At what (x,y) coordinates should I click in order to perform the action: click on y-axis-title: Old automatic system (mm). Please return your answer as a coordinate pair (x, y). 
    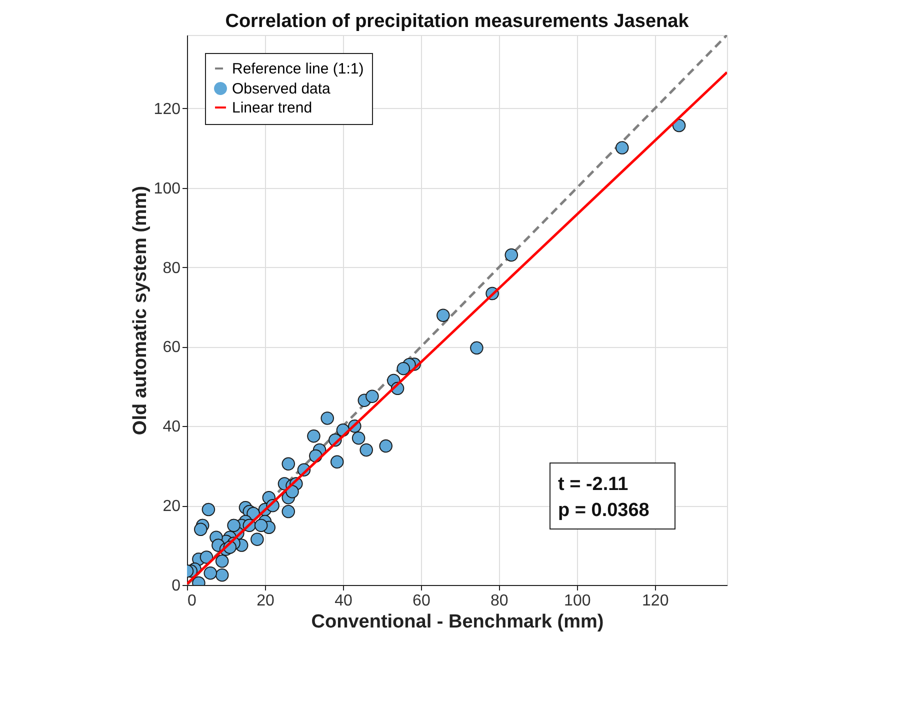
    Looking at the image, I should click on (140, 311).